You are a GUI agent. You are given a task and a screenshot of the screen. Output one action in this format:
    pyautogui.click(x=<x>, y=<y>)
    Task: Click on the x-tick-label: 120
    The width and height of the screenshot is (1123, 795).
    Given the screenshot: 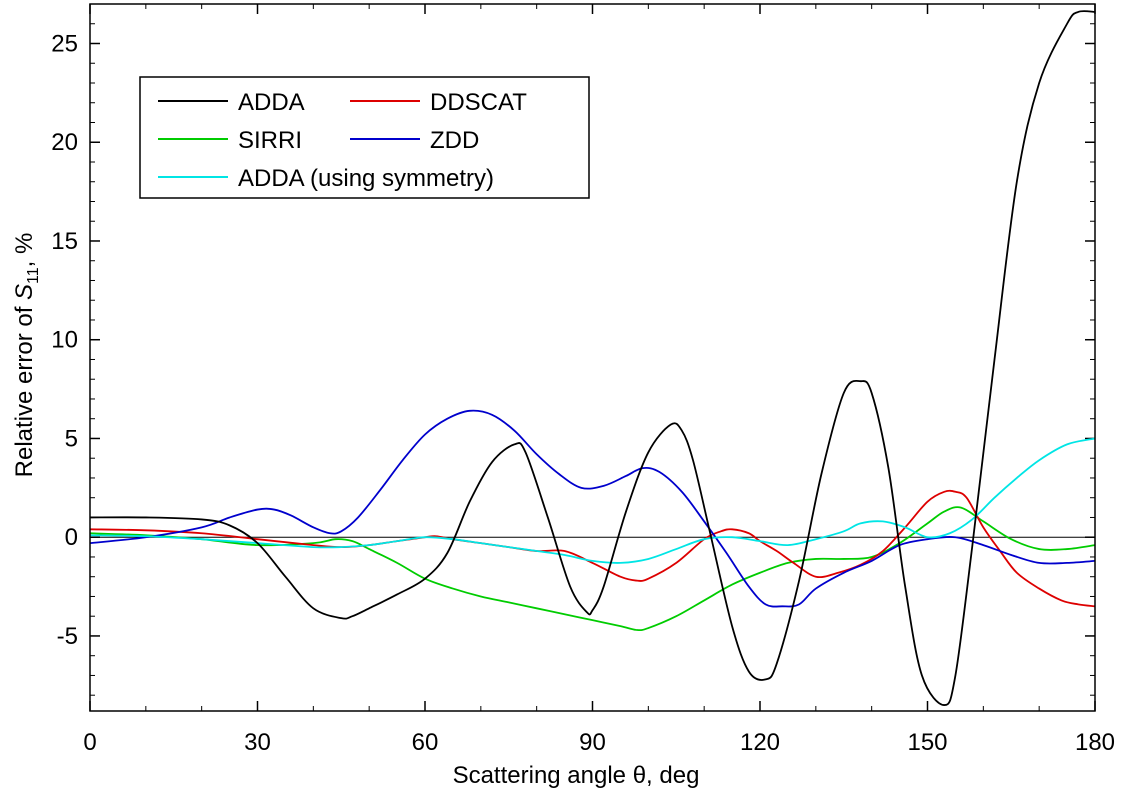 What is the action you would take?
    pyautogui.click(x=760, y=742)
    